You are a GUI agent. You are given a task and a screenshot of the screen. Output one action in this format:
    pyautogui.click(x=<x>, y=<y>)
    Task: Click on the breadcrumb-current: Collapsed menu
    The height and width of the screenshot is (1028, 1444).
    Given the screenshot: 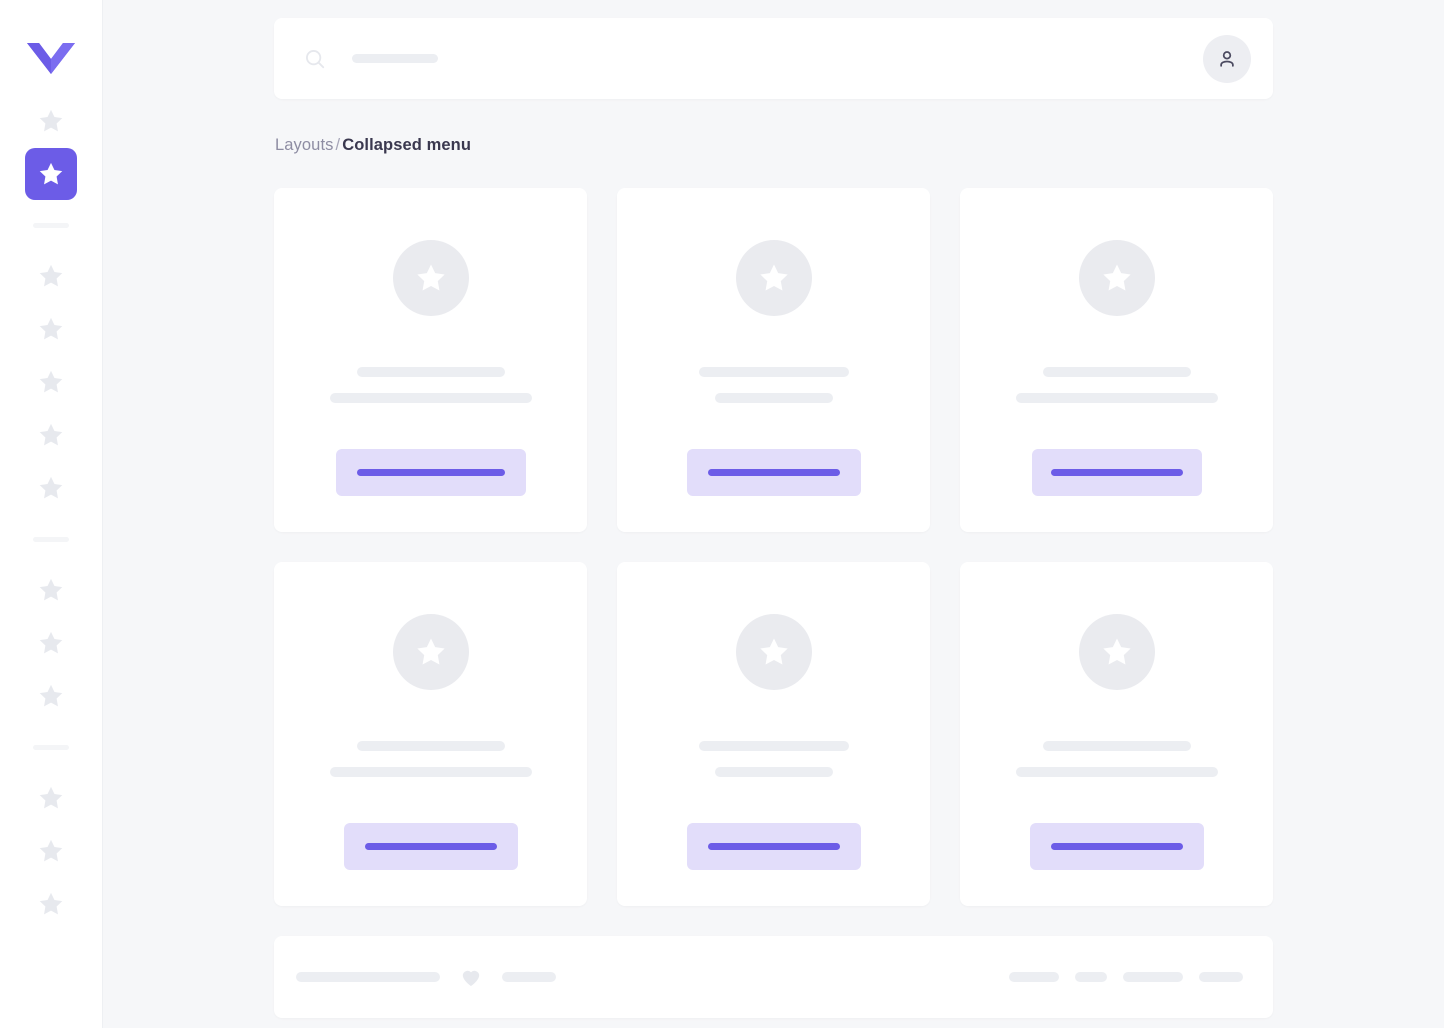 What is the action you would take?
    pyautogui.click(x=407, y=145)
    